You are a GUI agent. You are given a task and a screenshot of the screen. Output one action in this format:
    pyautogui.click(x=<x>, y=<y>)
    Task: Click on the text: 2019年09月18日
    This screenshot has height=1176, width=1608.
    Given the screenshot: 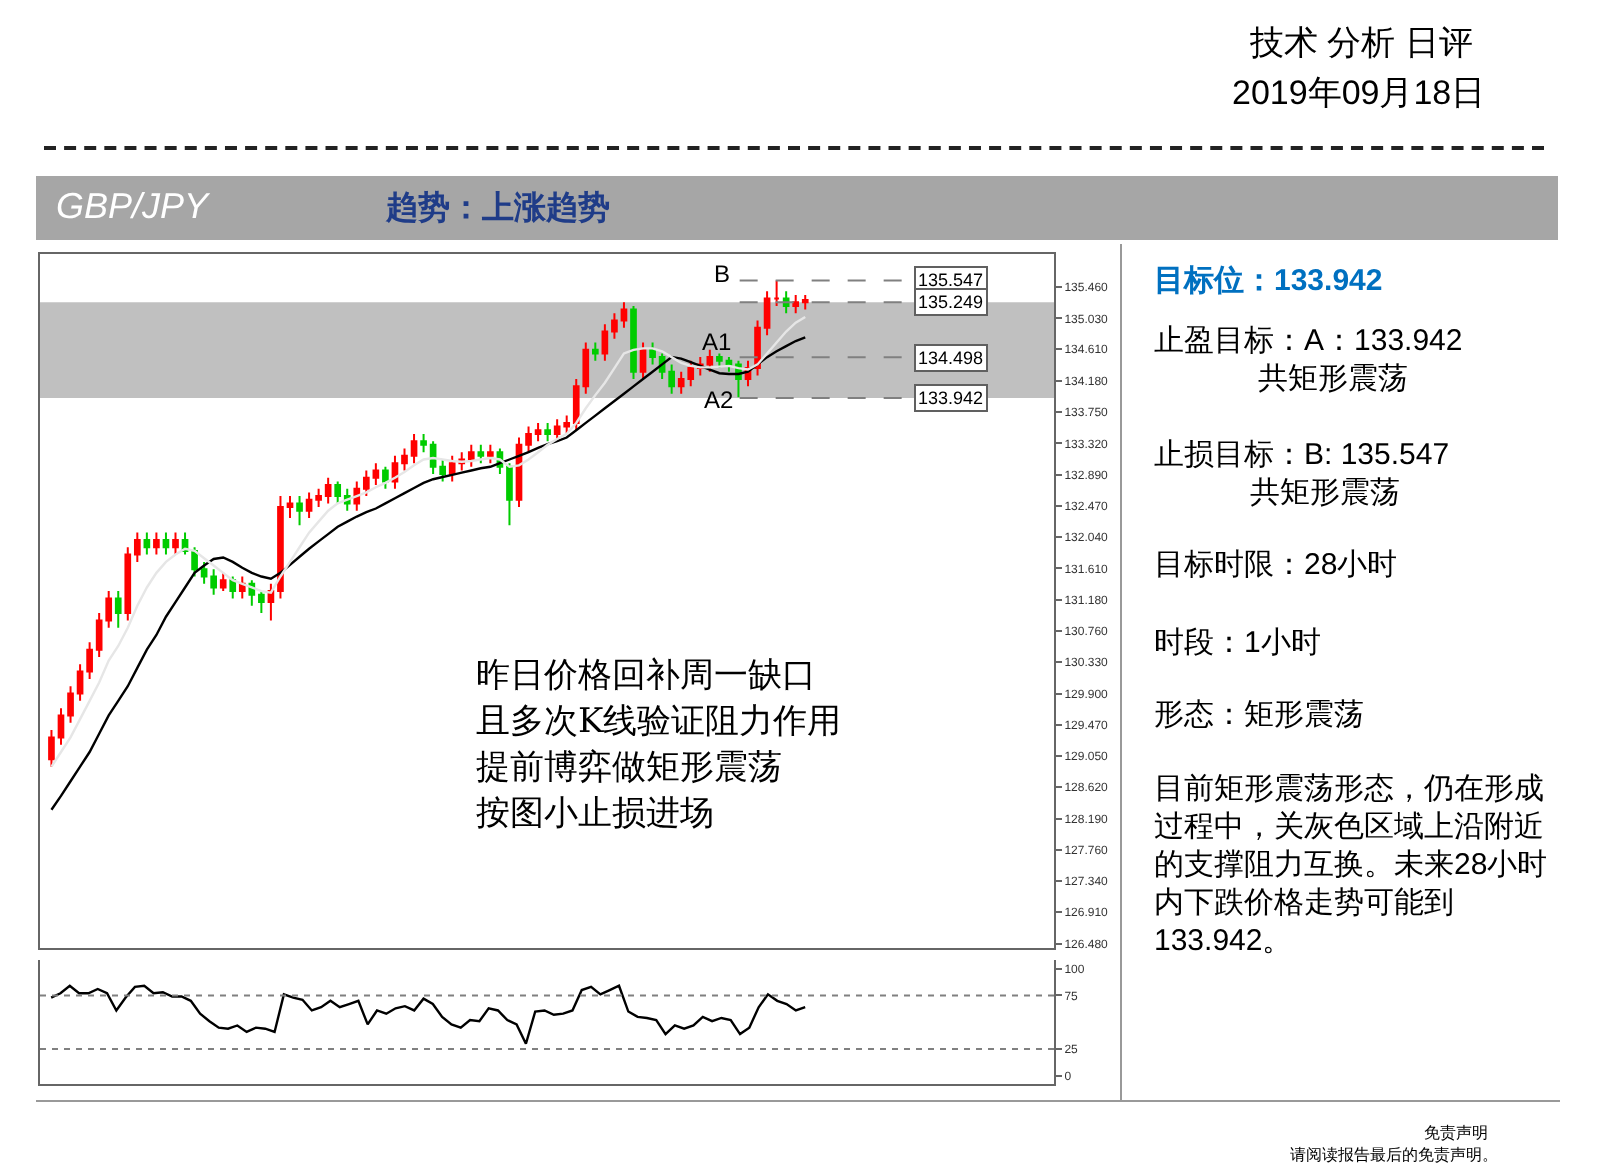 What is the action you would take?
    pyautogui.click(x=1359, y=94)
    